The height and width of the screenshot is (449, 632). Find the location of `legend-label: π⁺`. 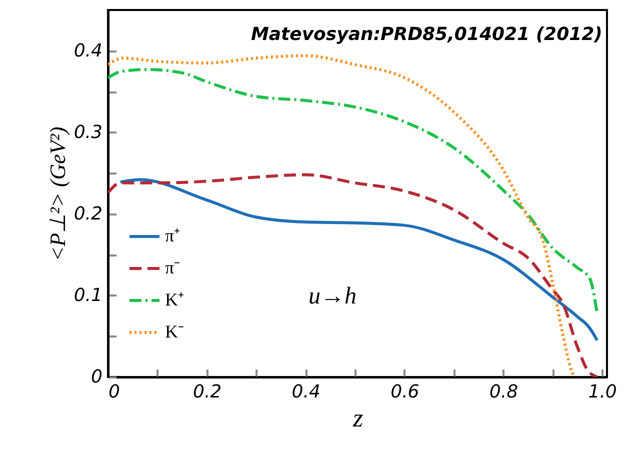

legend-label: π⁺ is located at coordinates (172, 236).